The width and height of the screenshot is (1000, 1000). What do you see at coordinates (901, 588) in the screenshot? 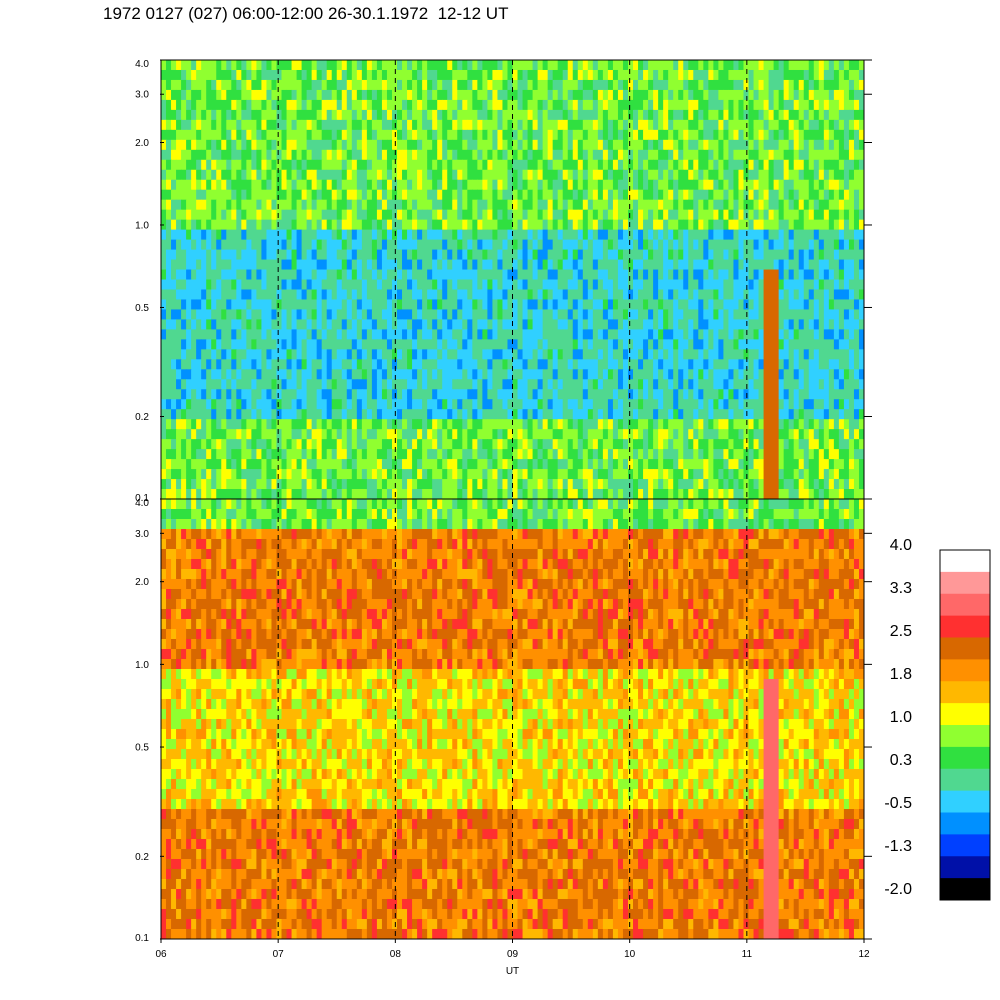
I see `colorbar-tick-label: 3.3` at bounding box center [901, 588].